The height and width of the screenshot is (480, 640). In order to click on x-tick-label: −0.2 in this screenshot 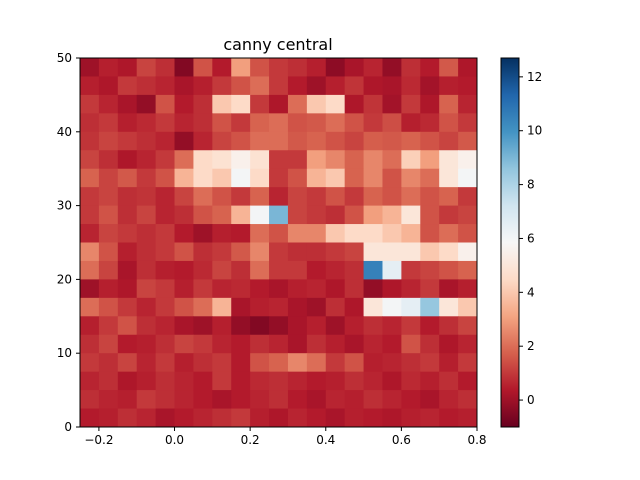, I will do `click(98, 440)`.